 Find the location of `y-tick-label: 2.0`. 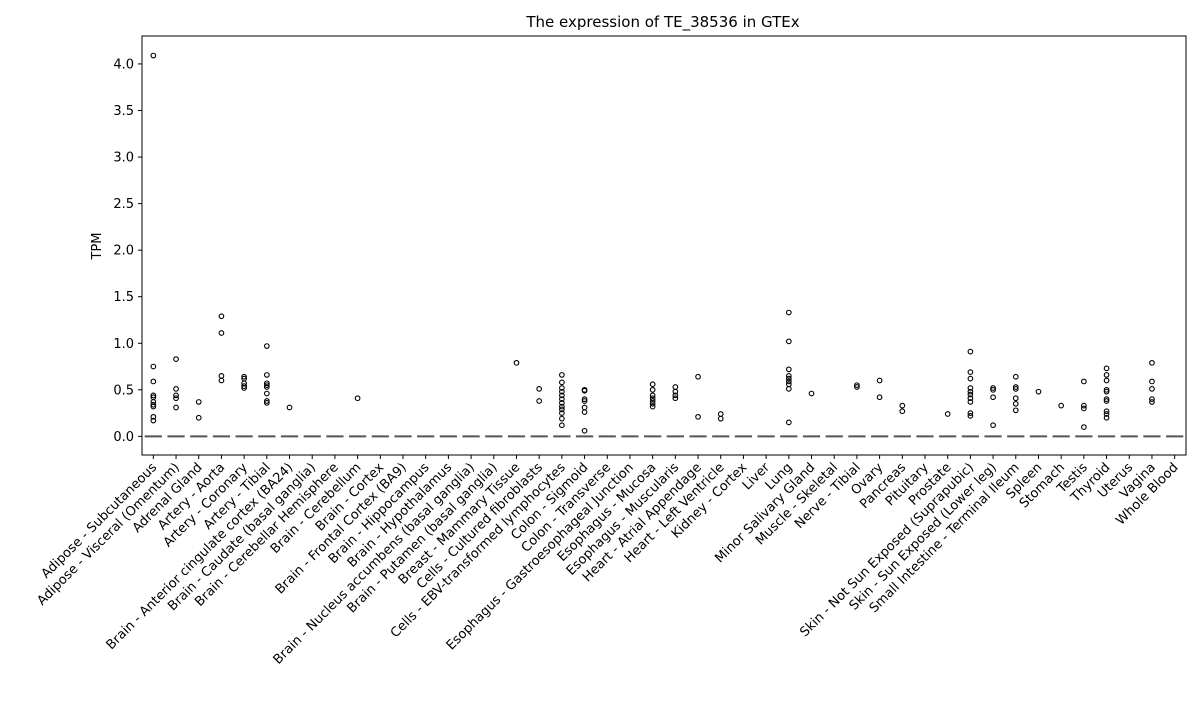

y-tick-label: 2.0 is located at coordinates (123, 251).